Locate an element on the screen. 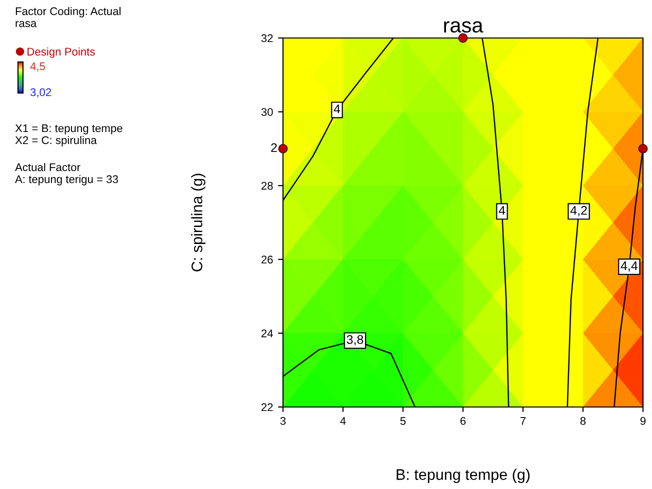 This screenshot has height=489, width=652. legend-label: Design Points is located at coordinates (61, 52).